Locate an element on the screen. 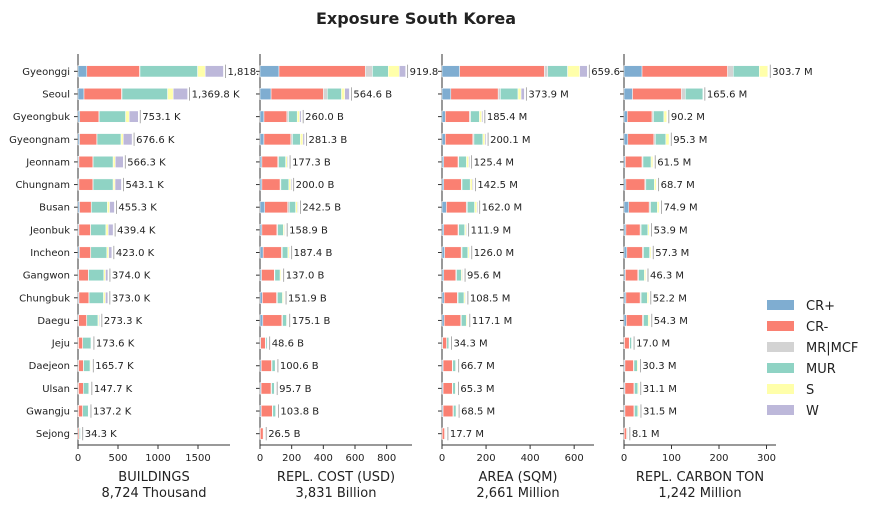 The image size is (876, 510). x-axis-label: AREA (SQM) is located at coordinates (517, 477).